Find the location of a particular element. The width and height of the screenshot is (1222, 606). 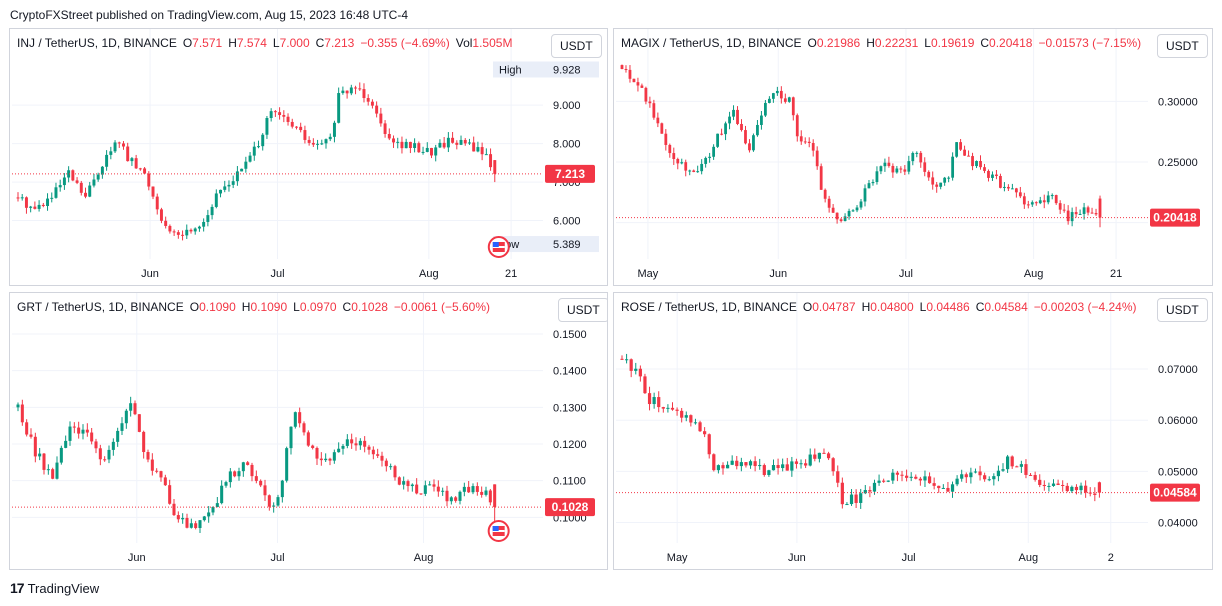

footer-brand: 17 TradingView is located at coordinates (54, 588).